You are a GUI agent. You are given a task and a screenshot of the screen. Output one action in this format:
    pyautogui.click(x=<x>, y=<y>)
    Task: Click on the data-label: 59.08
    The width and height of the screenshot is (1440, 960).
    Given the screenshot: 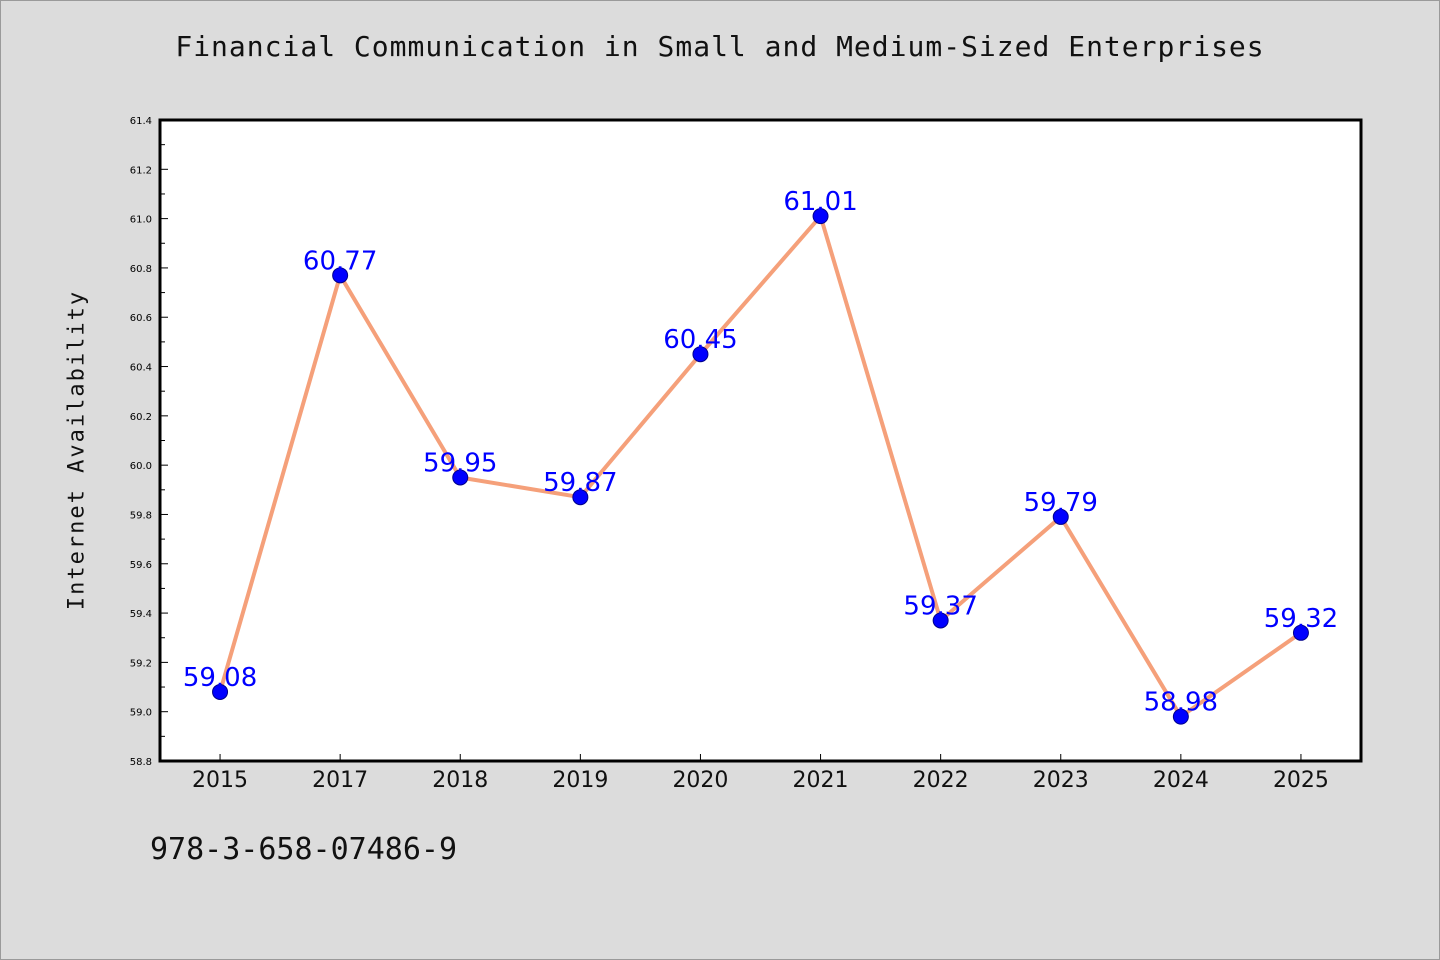 What is the action you would take?
    pyautogui.click(x=220, y=678)
    